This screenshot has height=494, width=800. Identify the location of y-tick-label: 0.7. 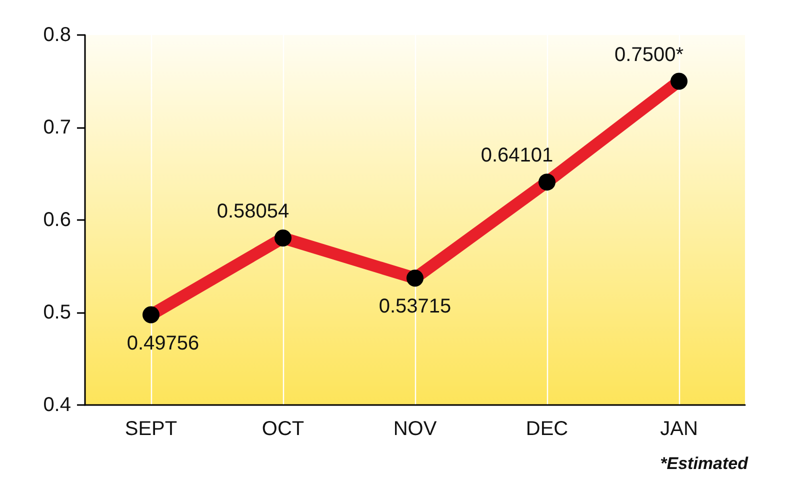
(57, 127).